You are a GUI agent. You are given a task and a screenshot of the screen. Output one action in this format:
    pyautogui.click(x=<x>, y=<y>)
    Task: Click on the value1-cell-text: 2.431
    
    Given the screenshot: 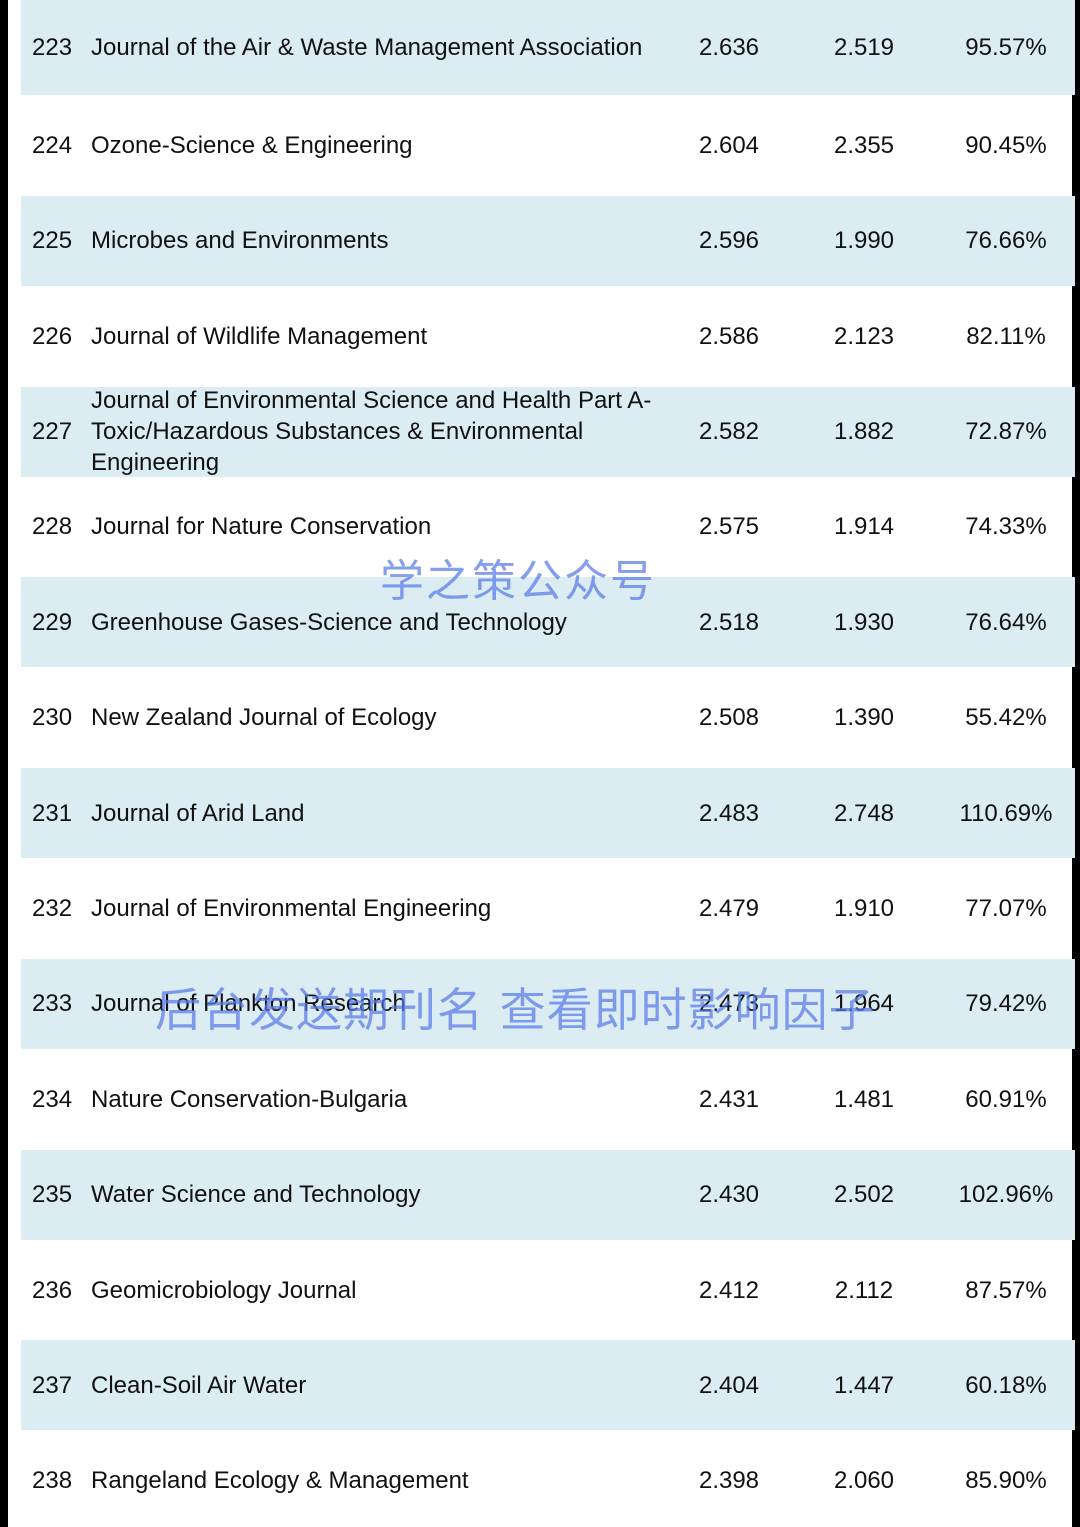 What is the action you would take?
    pyautogui.click(x=729, y=1099)
    